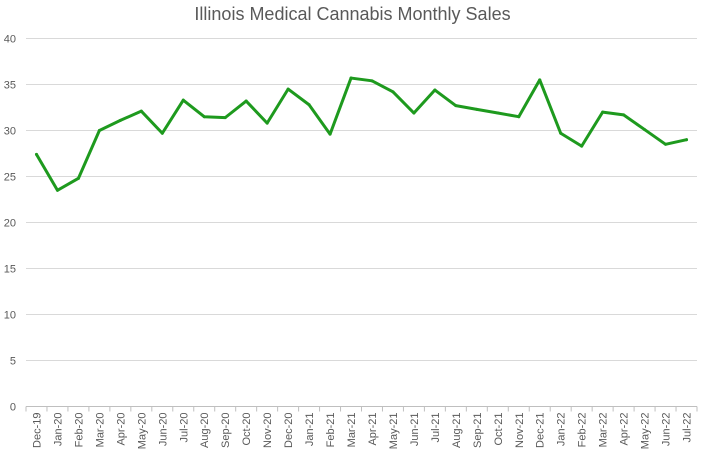 The height and width of the screenshot is (455, 705). Describe the element at coordinates (583, 430) in the screenshot. I see `x-tick-label: Feb-22` at that location.